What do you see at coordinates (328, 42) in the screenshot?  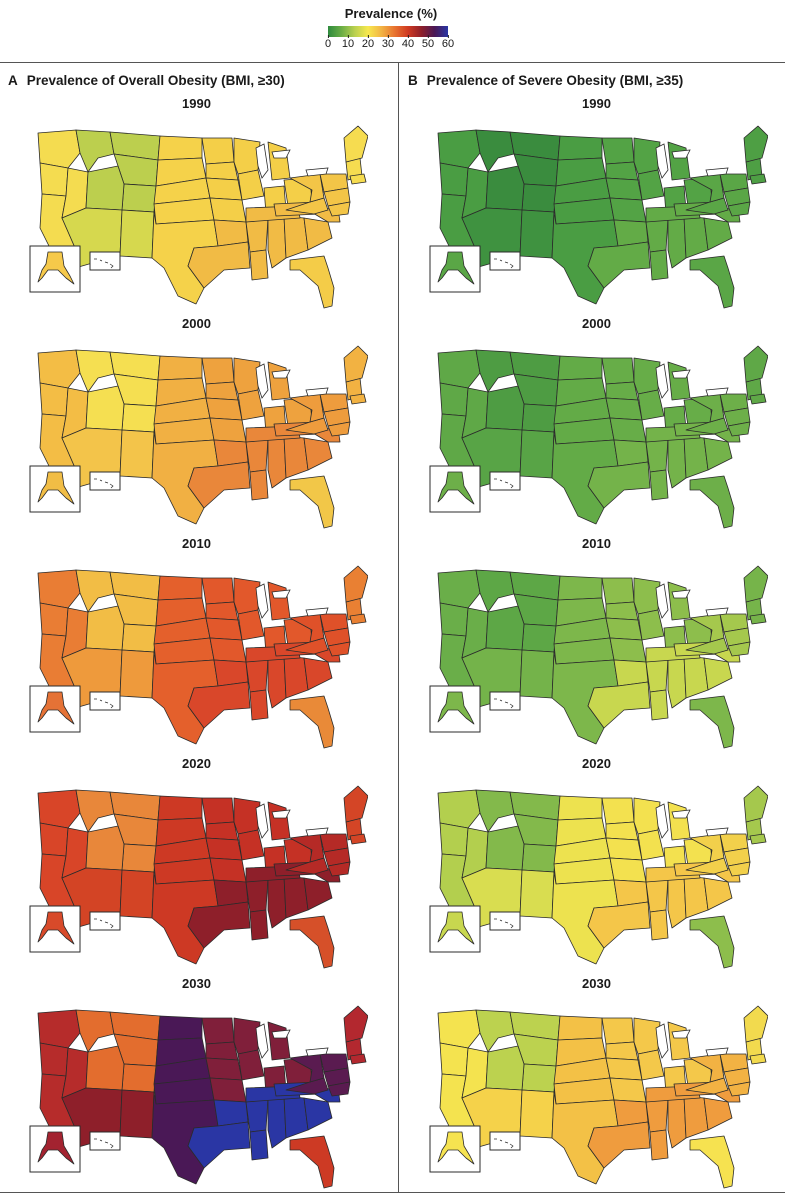 I see `legend-tick-label: 0` at bounding box center [328, 42].